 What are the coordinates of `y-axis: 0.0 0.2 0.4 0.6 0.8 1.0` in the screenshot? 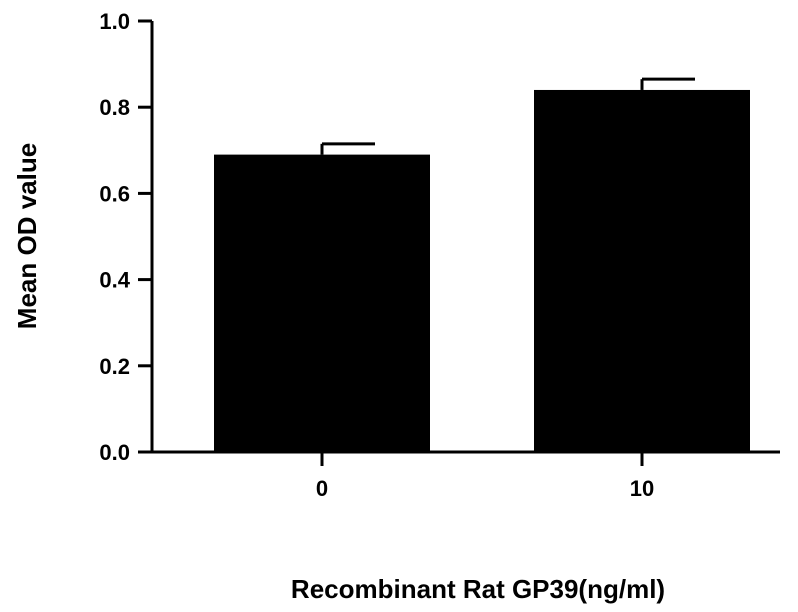 It's located at (126, 237).